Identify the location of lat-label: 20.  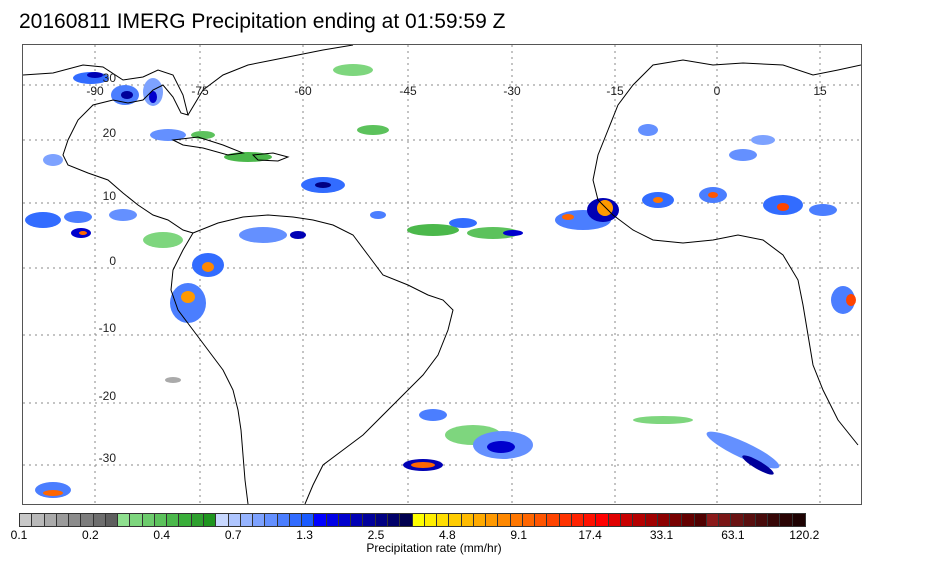
(110, 133).